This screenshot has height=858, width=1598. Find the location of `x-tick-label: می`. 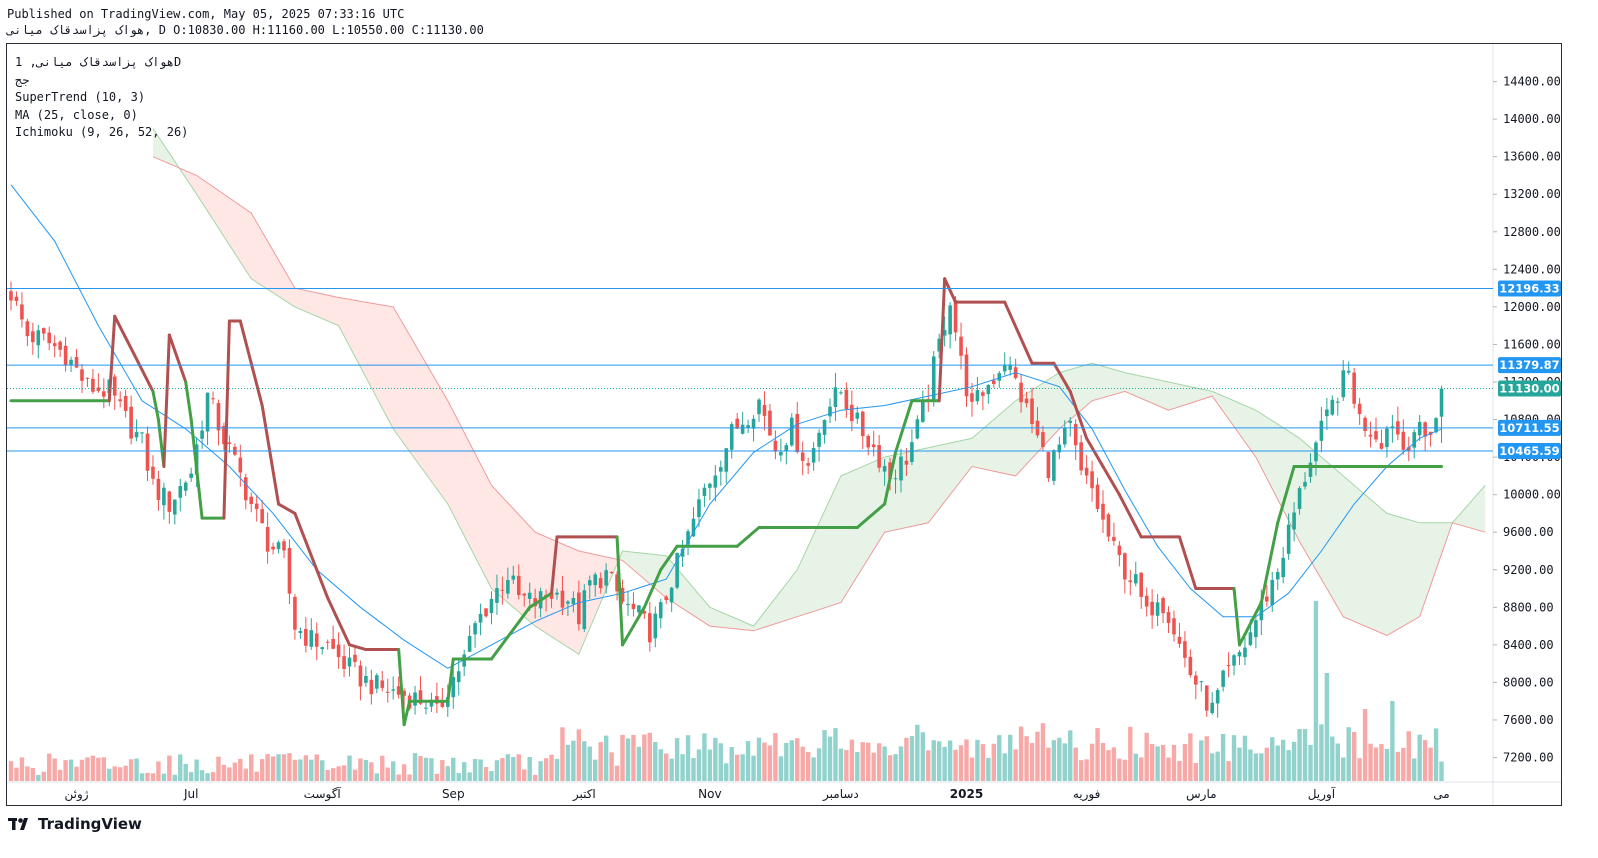

x-tick-label: می is located at coordinates (1441, 794).